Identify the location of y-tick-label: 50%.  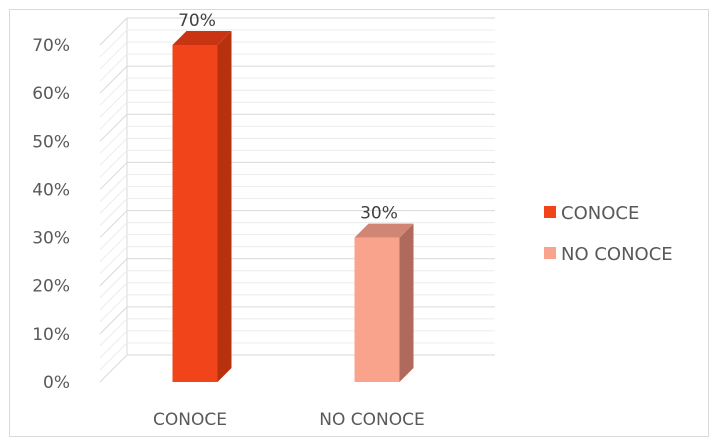
(51, 142).